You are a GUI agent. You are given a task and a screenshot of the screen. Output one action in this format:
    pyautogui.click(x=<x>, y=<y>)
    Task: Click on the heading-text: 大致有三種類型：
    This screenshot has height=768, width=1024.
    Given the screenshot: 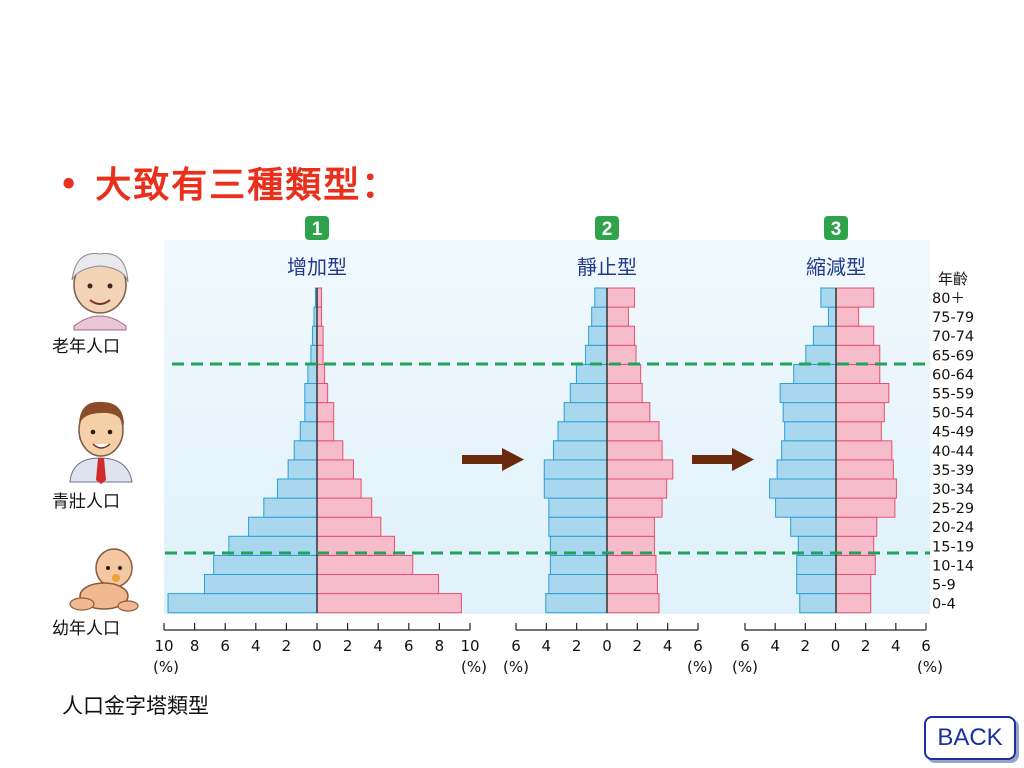 What is the action you would take?
    pyautogui.click(x=247, y=185)
    